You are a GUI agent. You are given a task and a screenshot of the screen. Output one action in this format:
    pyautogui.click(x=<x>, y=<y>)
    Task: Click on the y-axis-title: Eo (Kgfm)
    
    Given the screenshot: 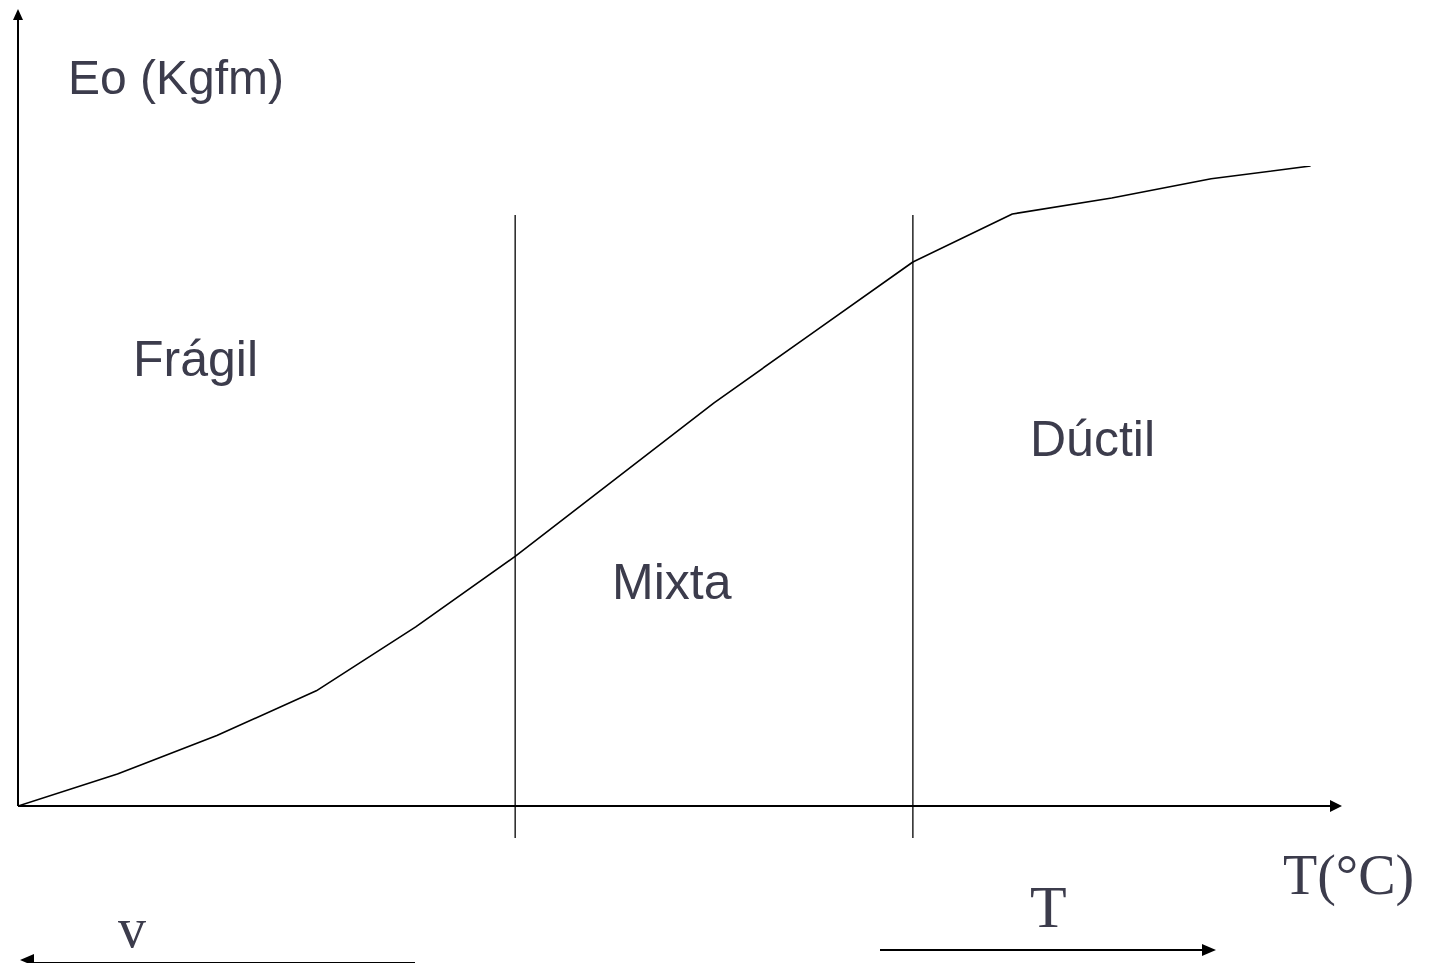 What is the action you would take?
    pyautogui.click(x=176, y=77)
    